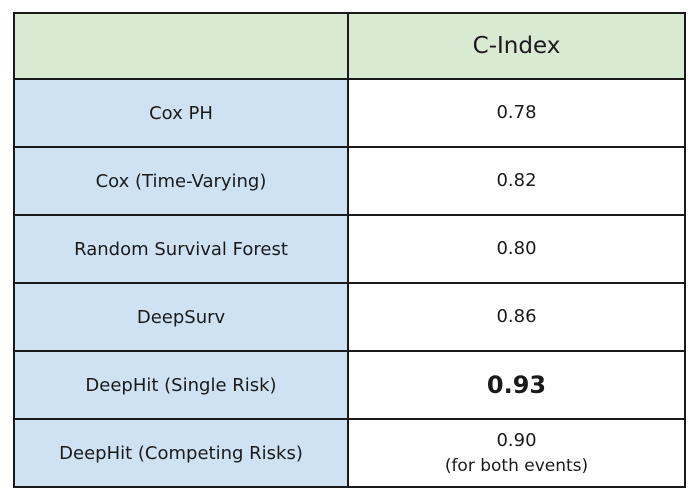  Describe the element at coordinates (181, 249) in the screenshot. I see `model-name-cell: Random Survival Forest` at that location.